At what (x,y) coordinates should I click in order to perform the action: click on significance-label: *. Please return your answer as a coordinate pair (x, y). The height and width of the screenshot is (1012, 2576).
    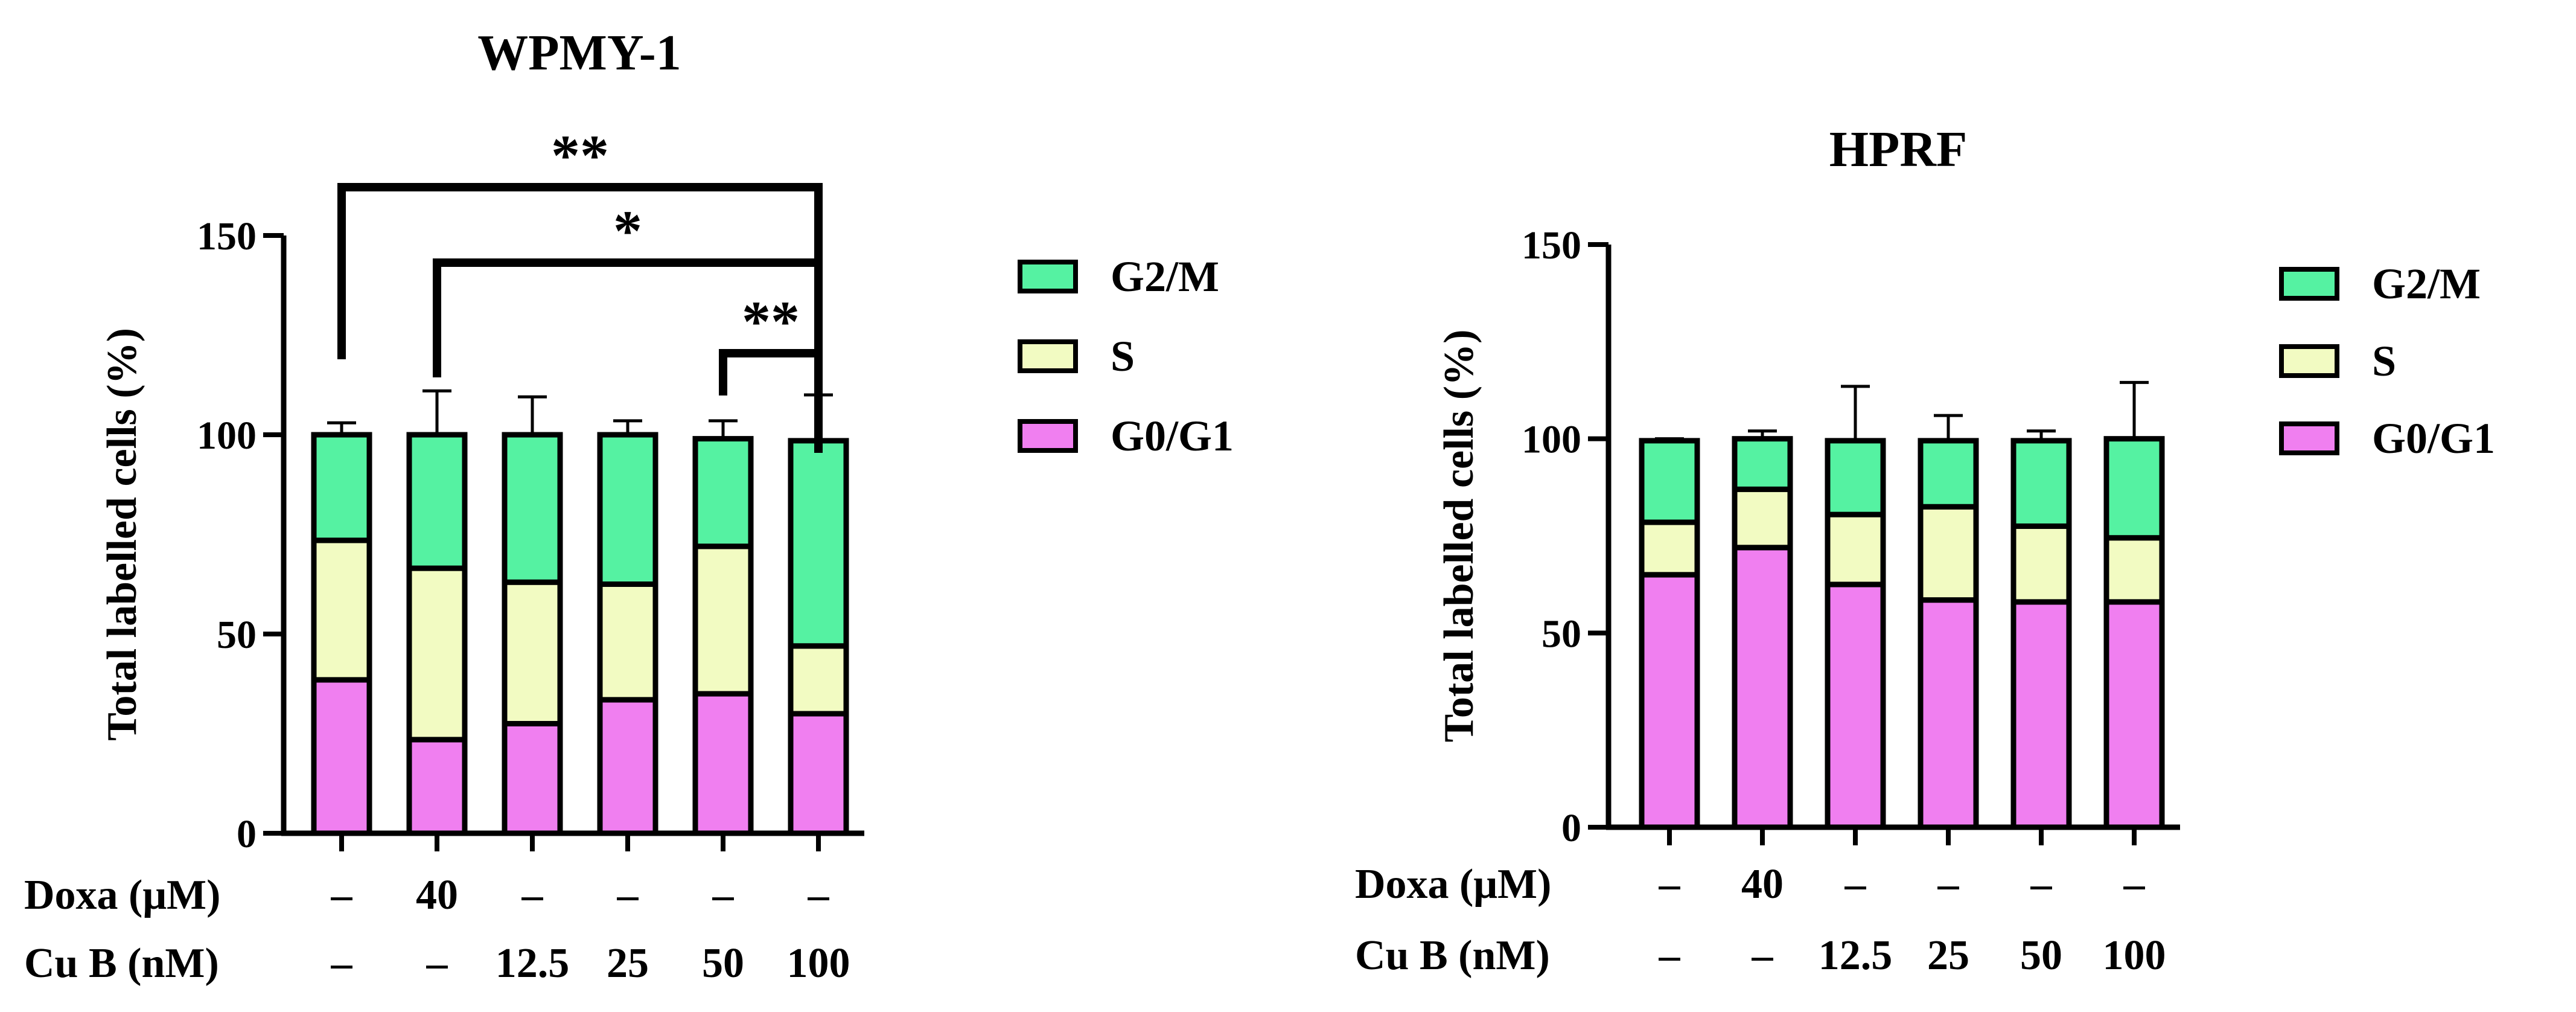
    Looking at the image, I should click on (627, 231).